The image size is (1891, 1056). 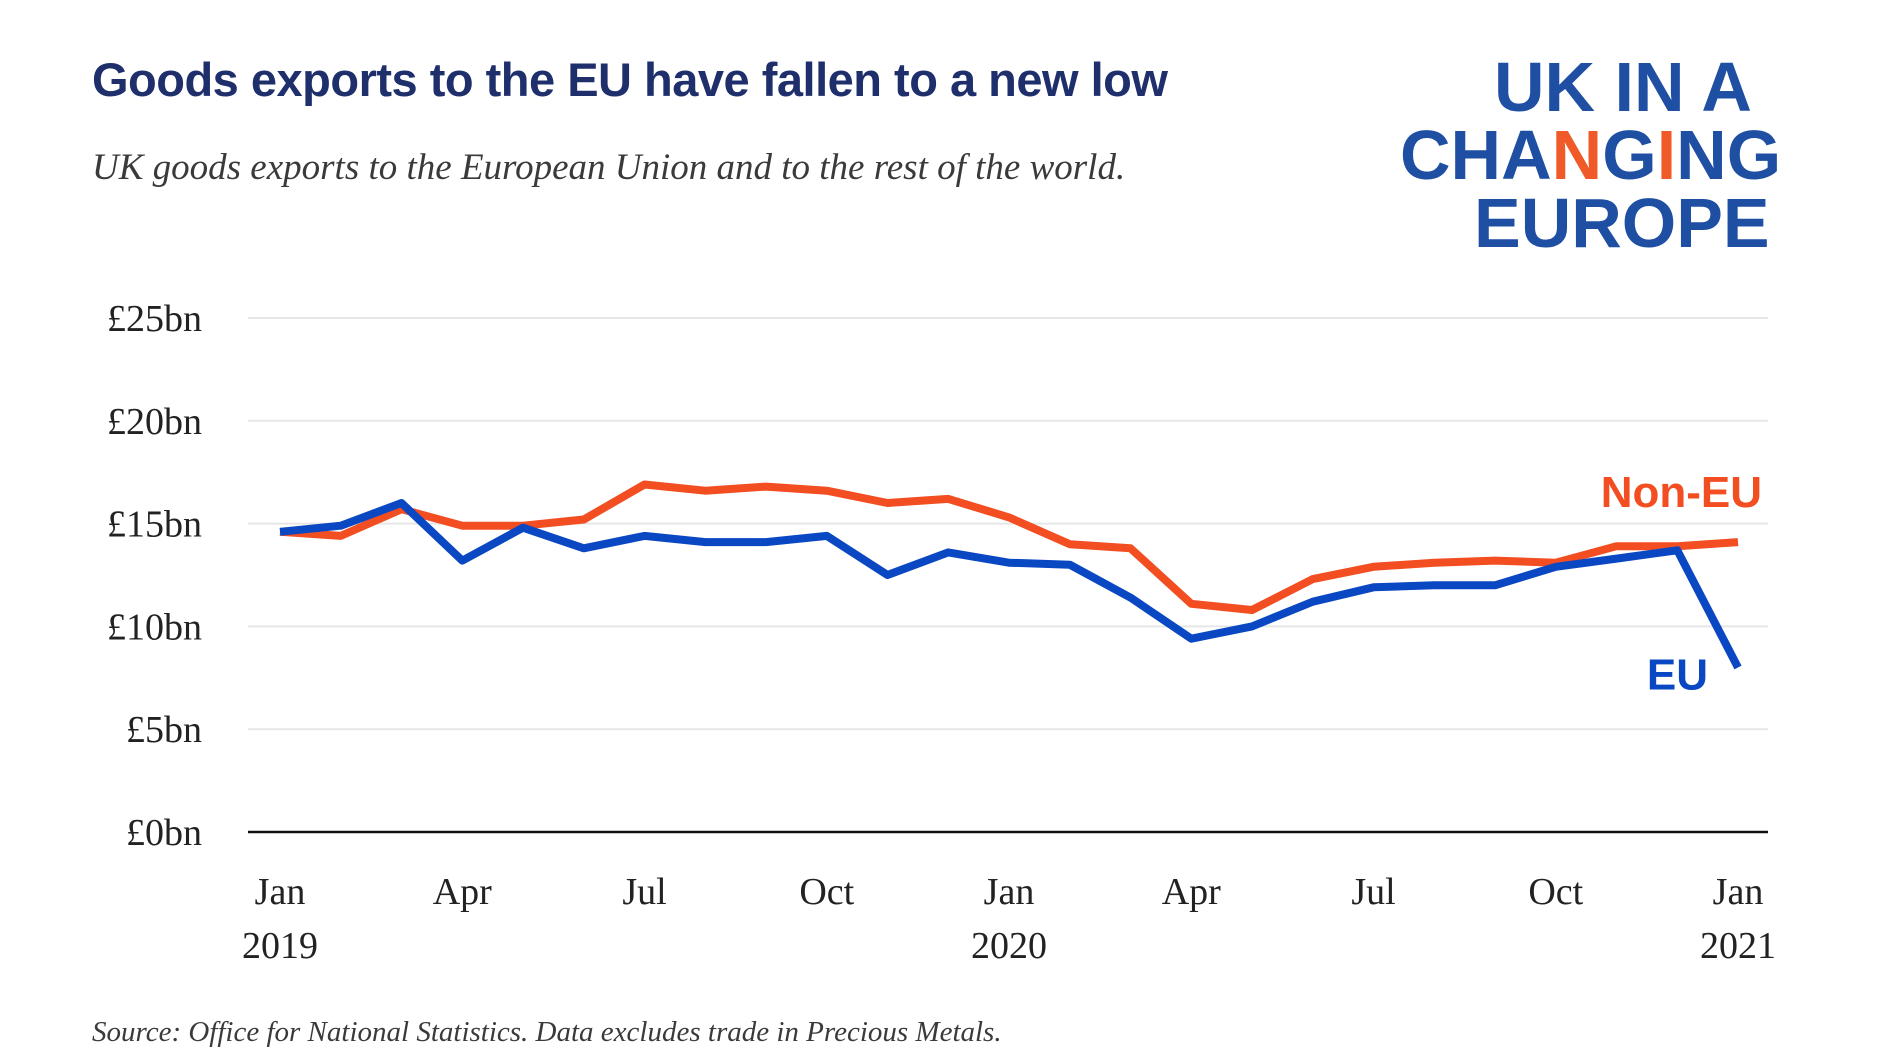 What do you see at coordinates (164, 833) in the screenshot?
I see `y-tick-label: £0bn` at bounding box center [164, 833].